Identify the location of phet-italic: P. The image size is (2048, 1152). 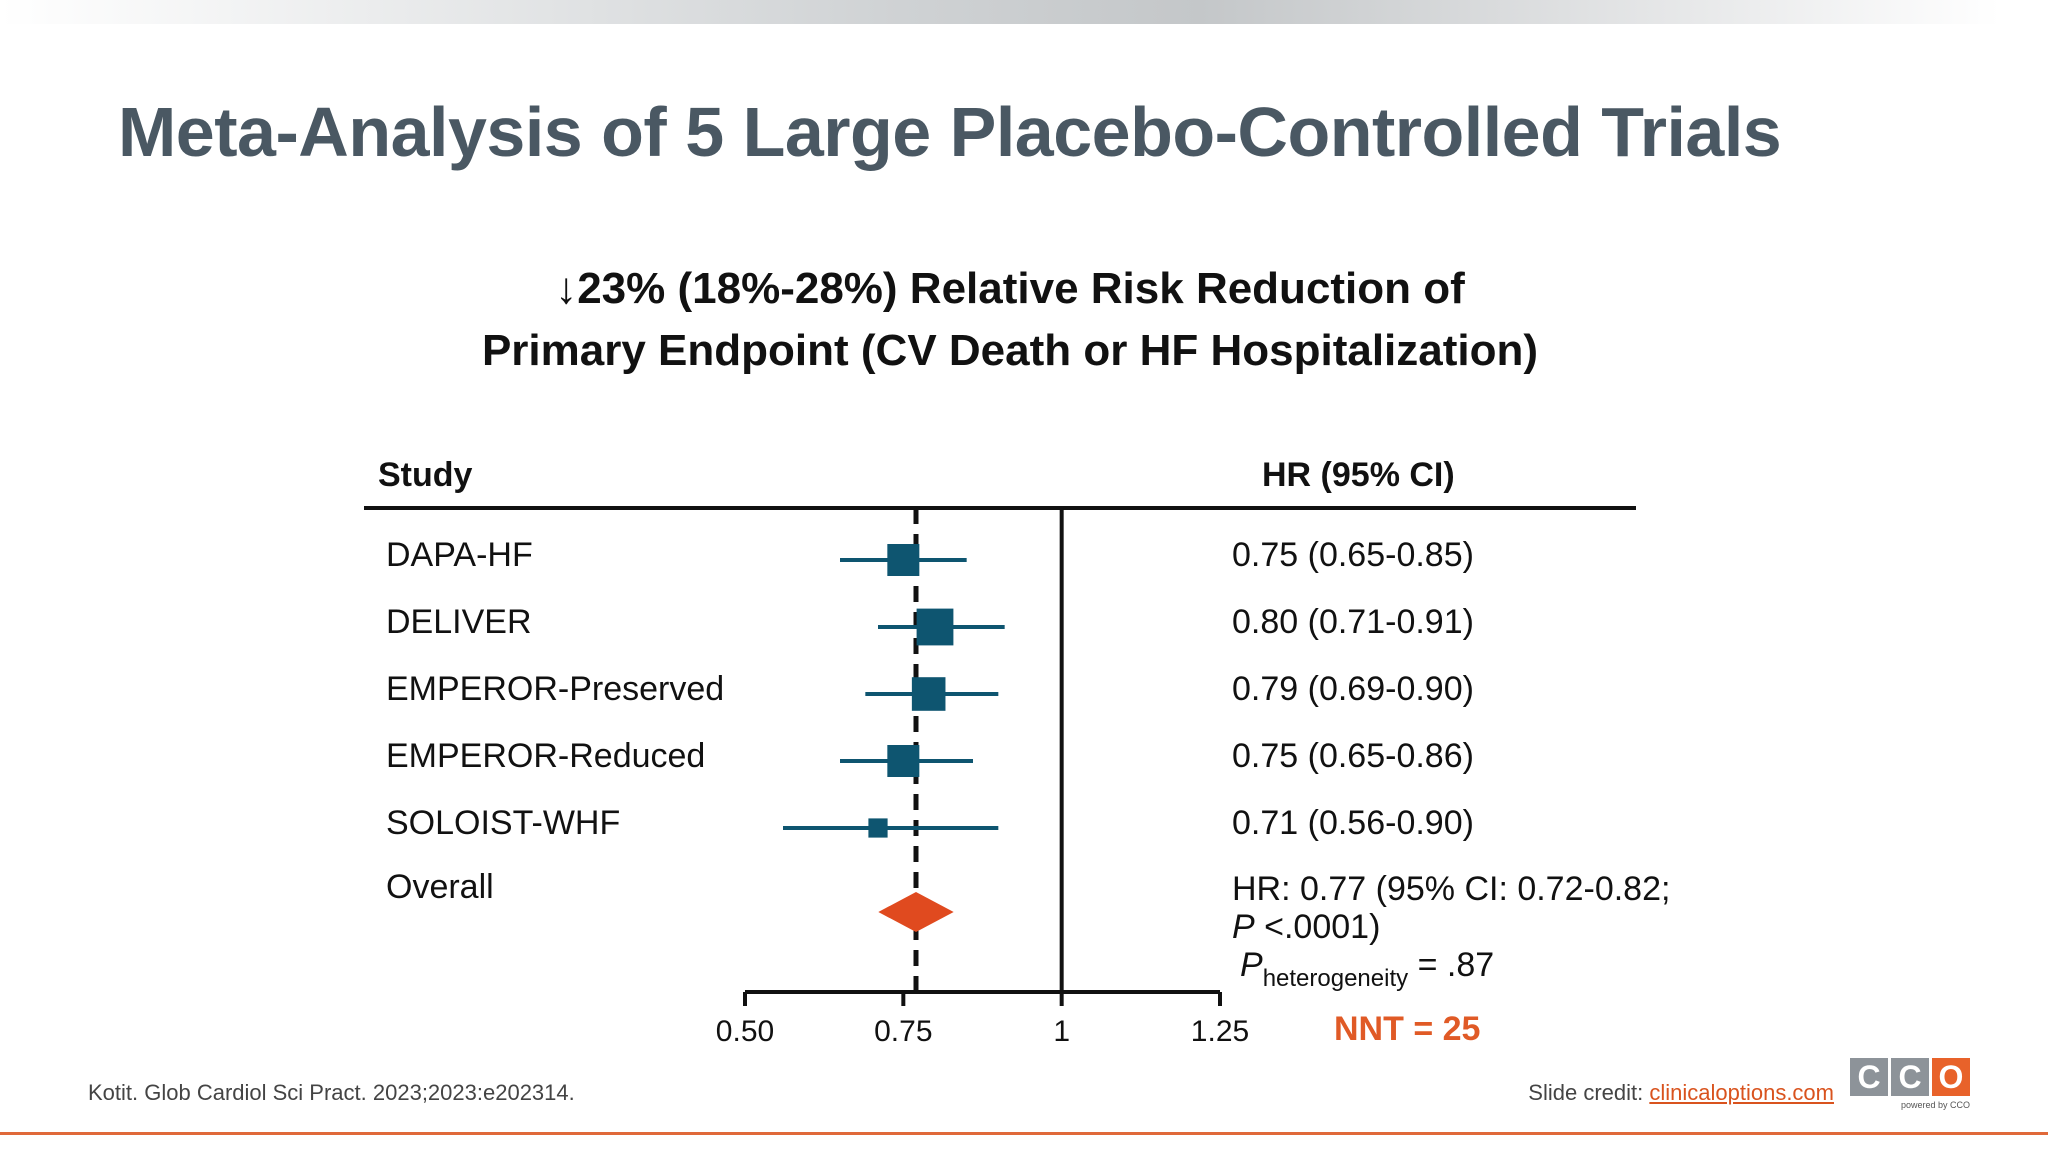
(1251, 965).